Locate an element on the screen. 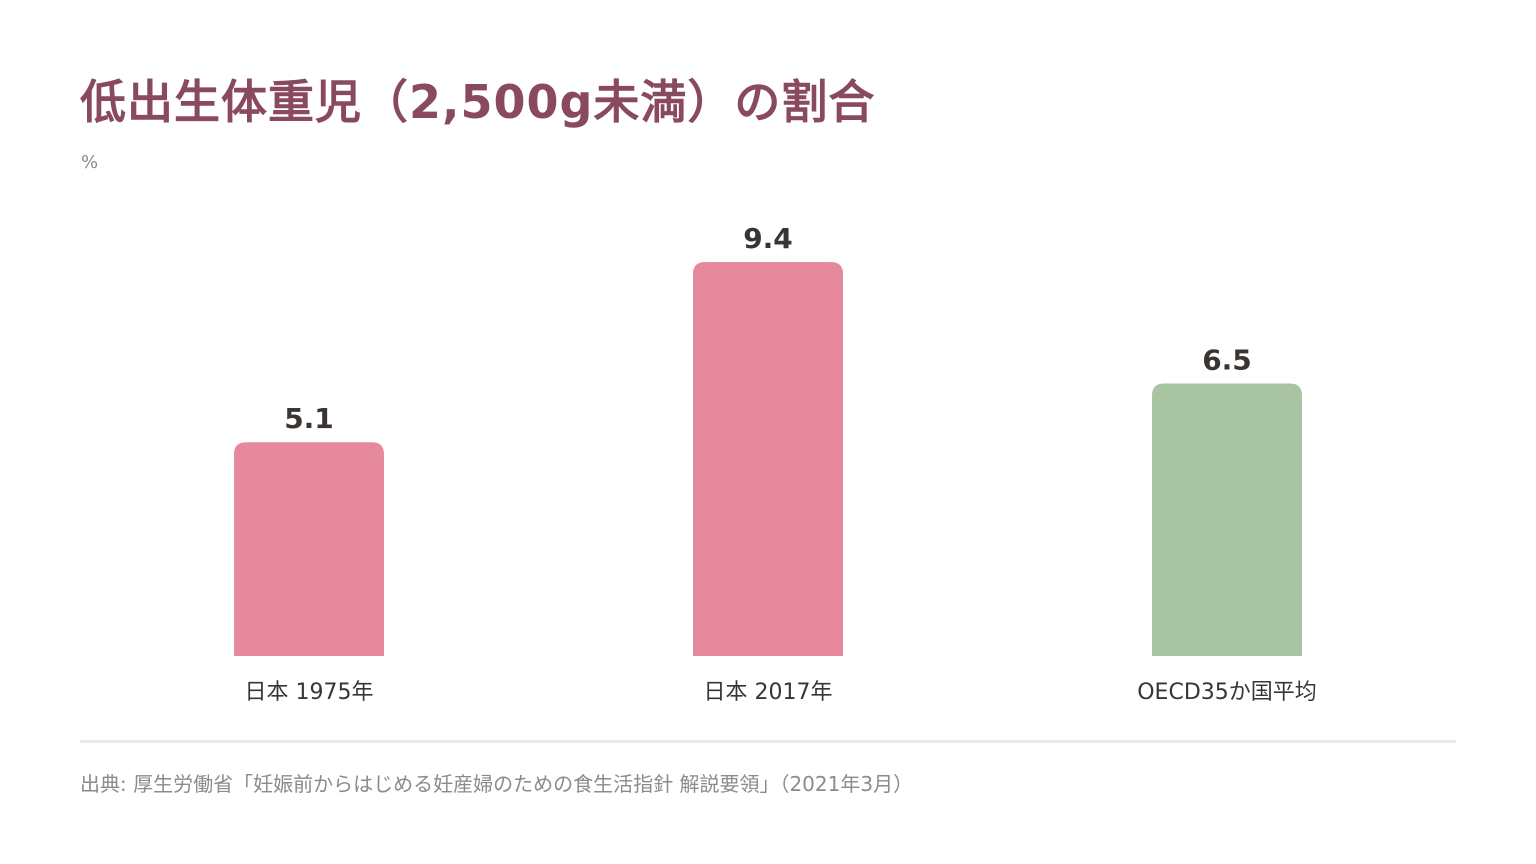 This screenshot has width=1536, height=864. category-label-3: OECD35か国平均 is located at coordinates (1227, 692).